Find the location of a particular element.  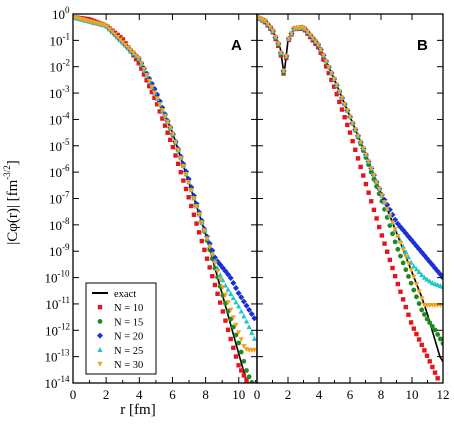

legend-box is located at coordinates (121, 328).